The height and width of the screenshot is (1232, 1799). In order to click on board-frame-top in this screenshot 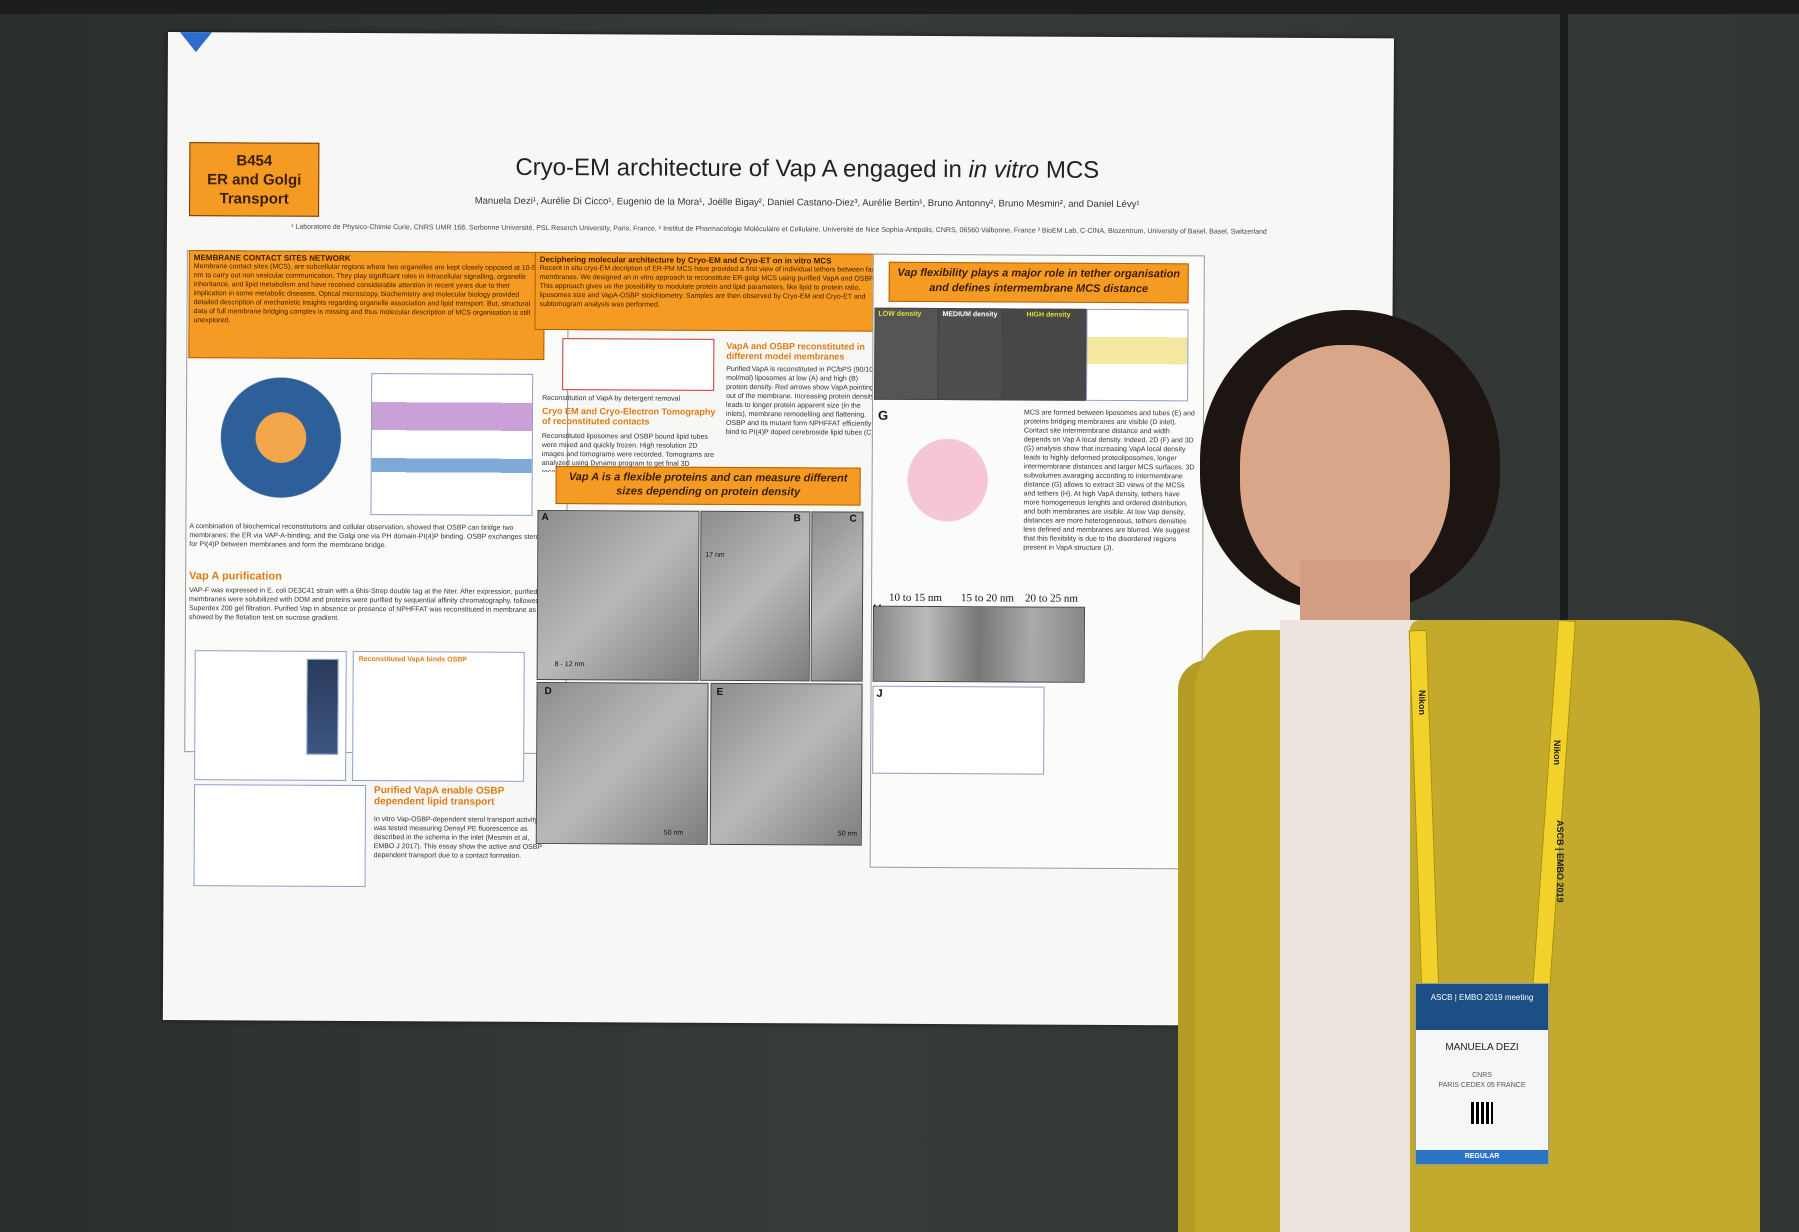, I will do `click(899, 7)`.